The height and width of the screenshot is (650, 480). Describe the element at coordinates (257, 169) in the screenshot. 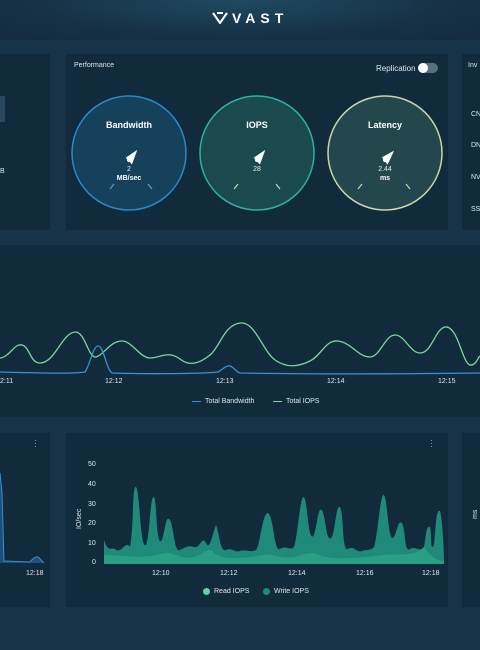

I see `iops-gauge-value: 28` at that location.